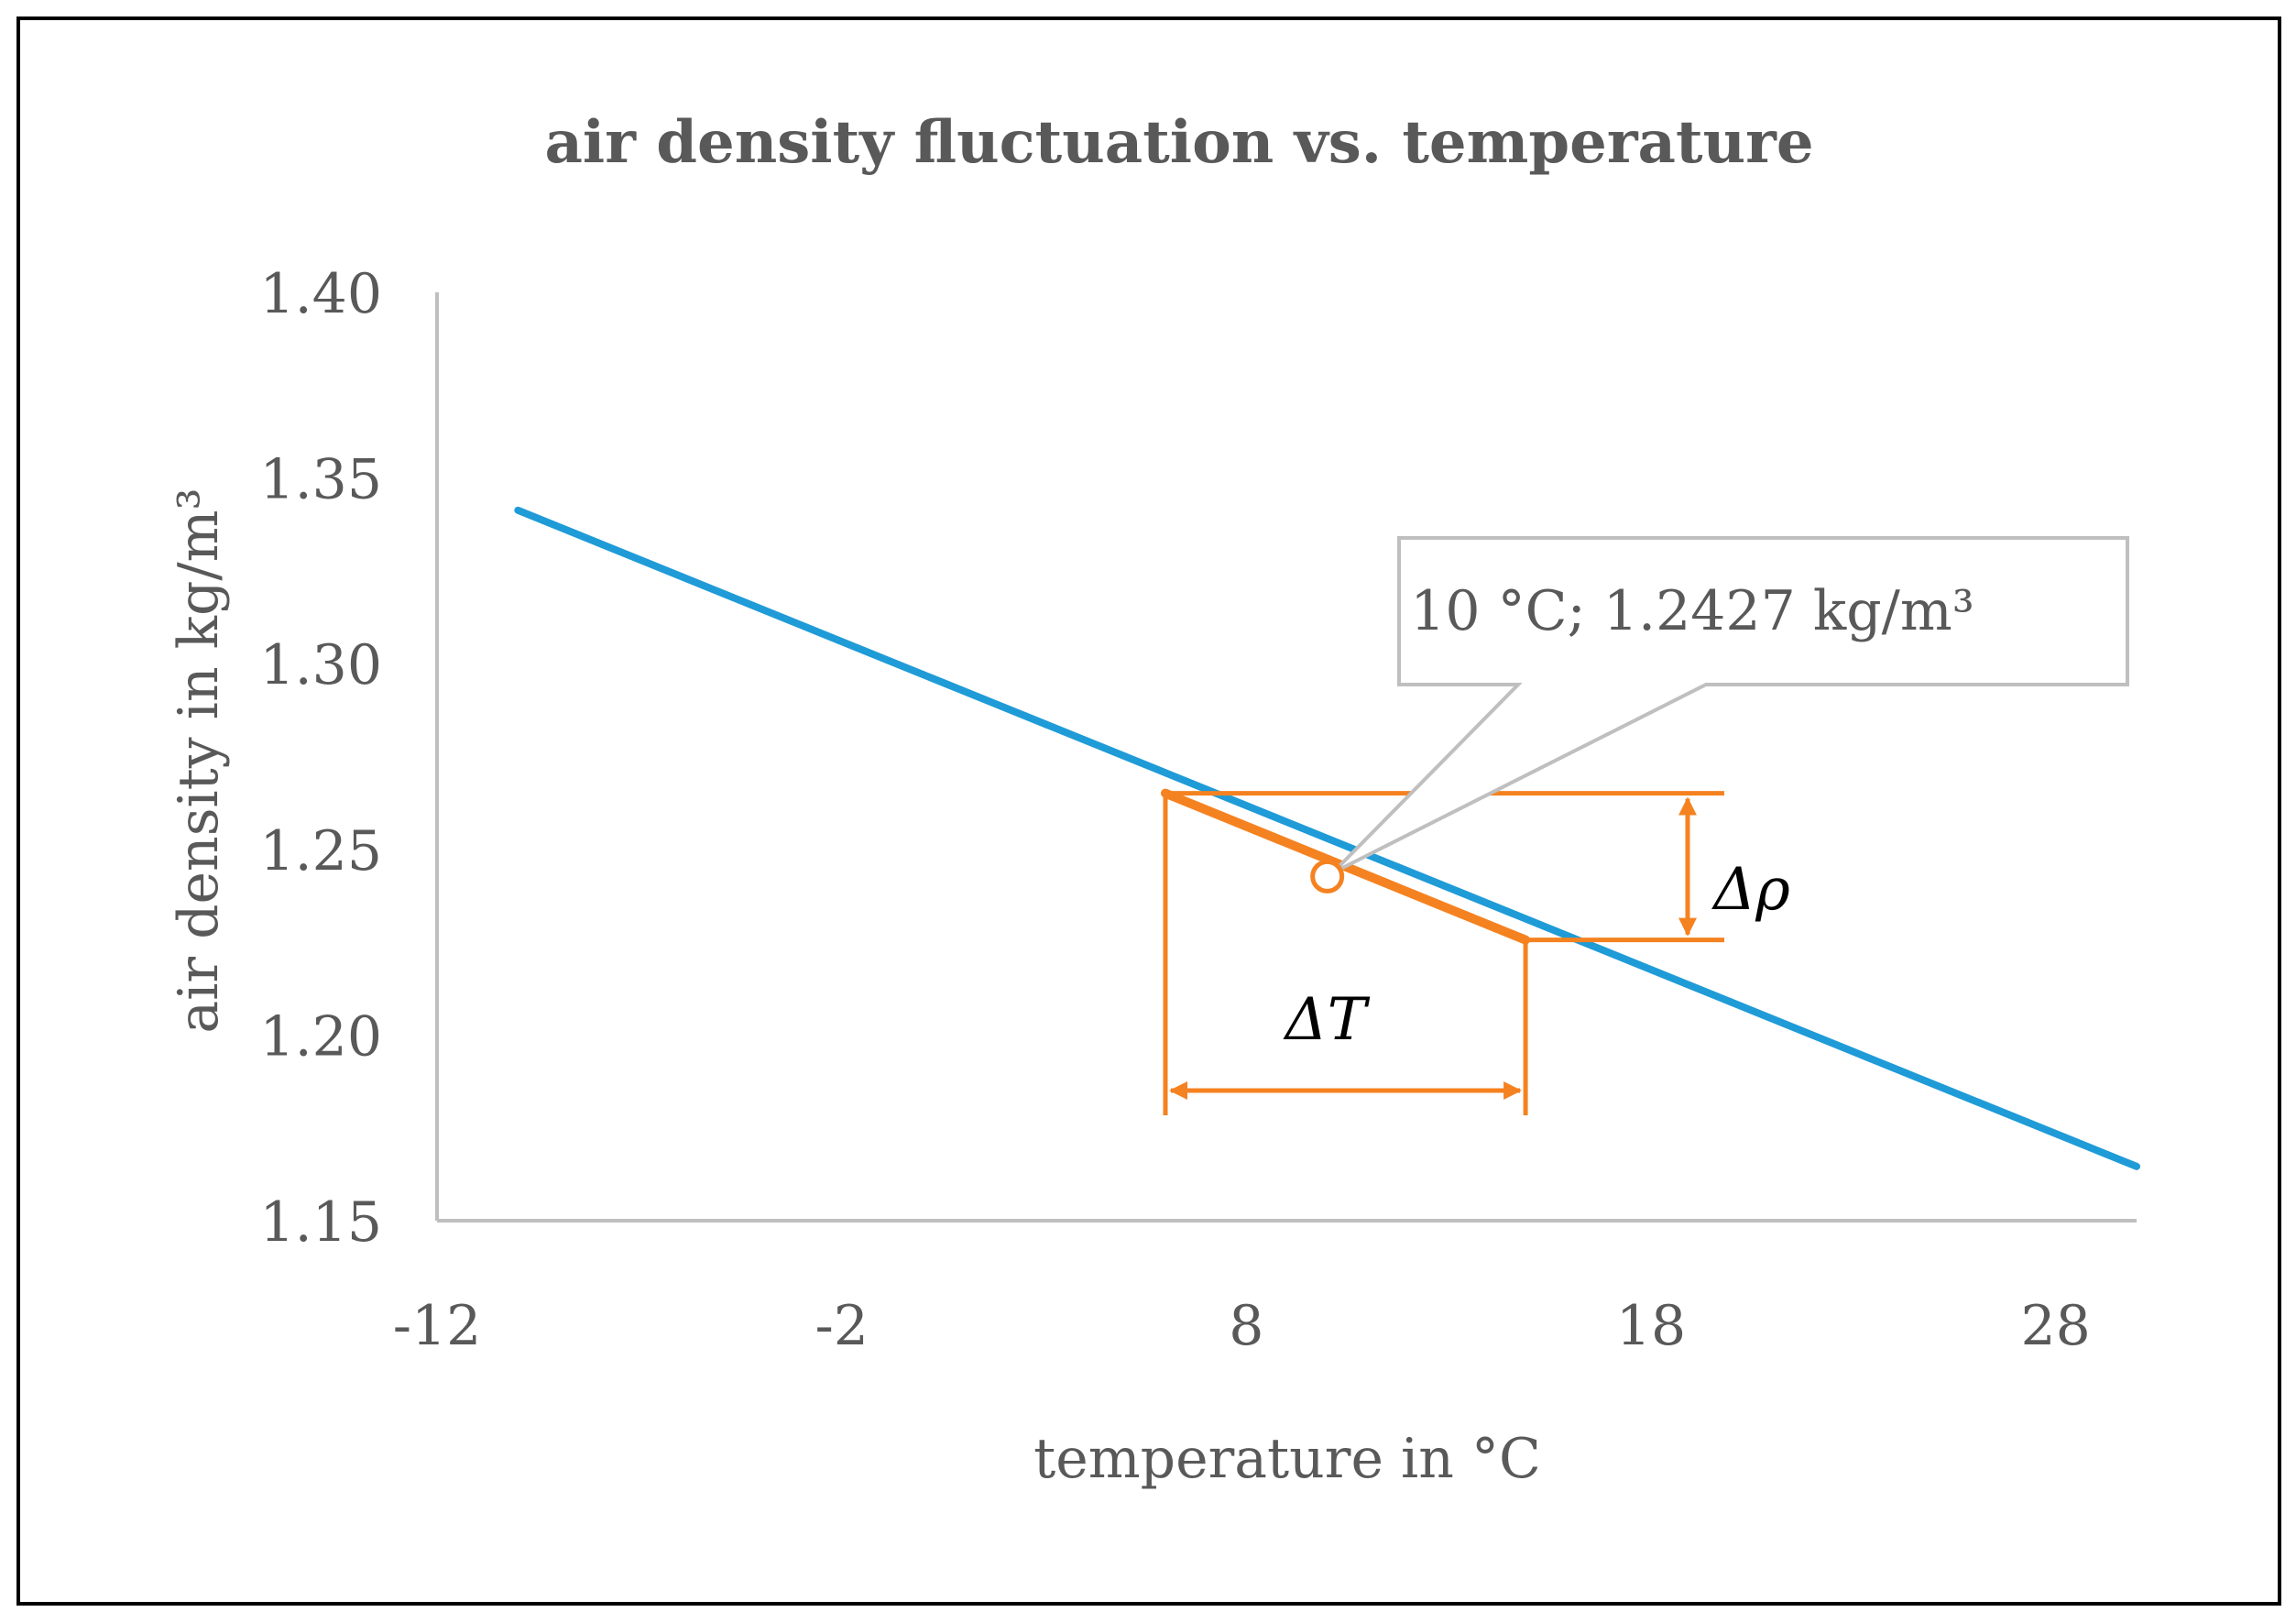 The width and height of the screenshot is (2296, 1623). What do you see at coordinates (1328, 876) in the screenshot?
I see `annotation-marker` at bounding box center [1328, 876].